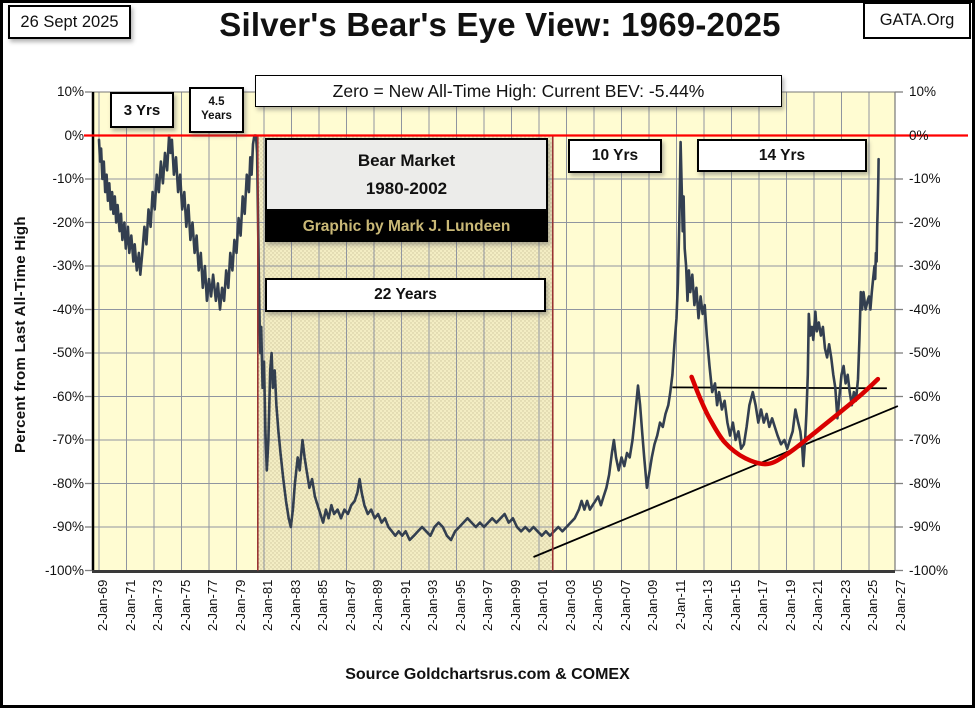  What do you see at coordinates (900, 606) in the screenshot?
I see `x-tick-label: 2-Jan-27` at bounding box center [900, 606].